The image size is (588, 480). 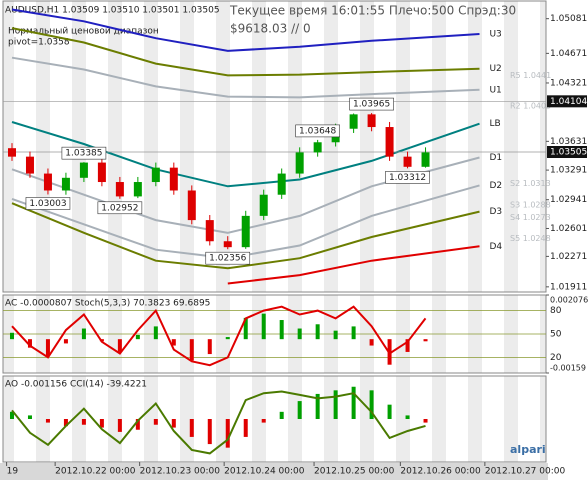 What do you see at coordinates (76, 385) in the screenshot?
I see `panel-title: AO -0.001156 CCI(14) -39.4221` at bounding box center [76, 385].